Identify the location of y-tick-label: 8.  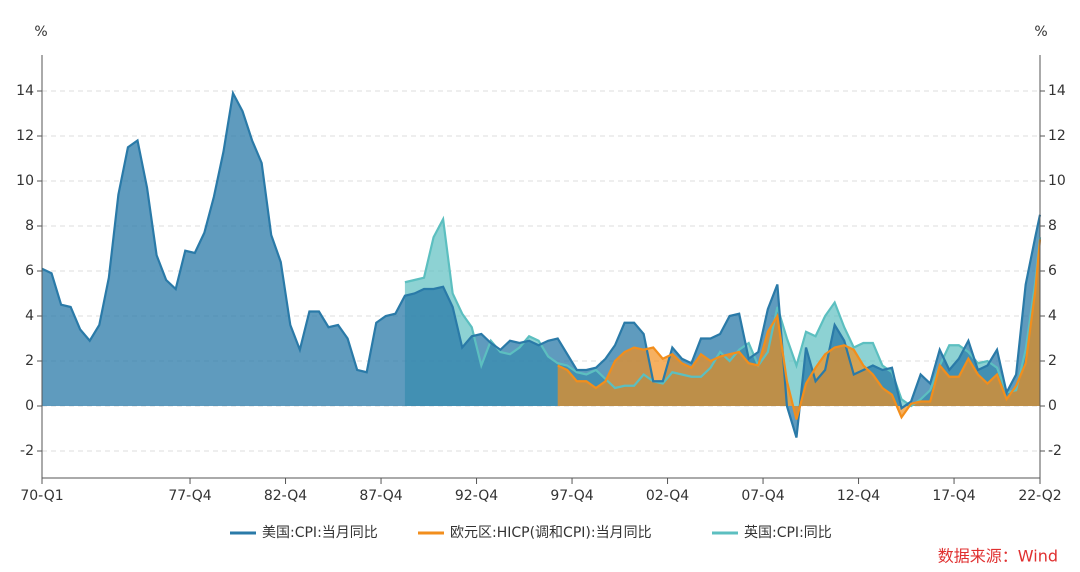
(29, 226).